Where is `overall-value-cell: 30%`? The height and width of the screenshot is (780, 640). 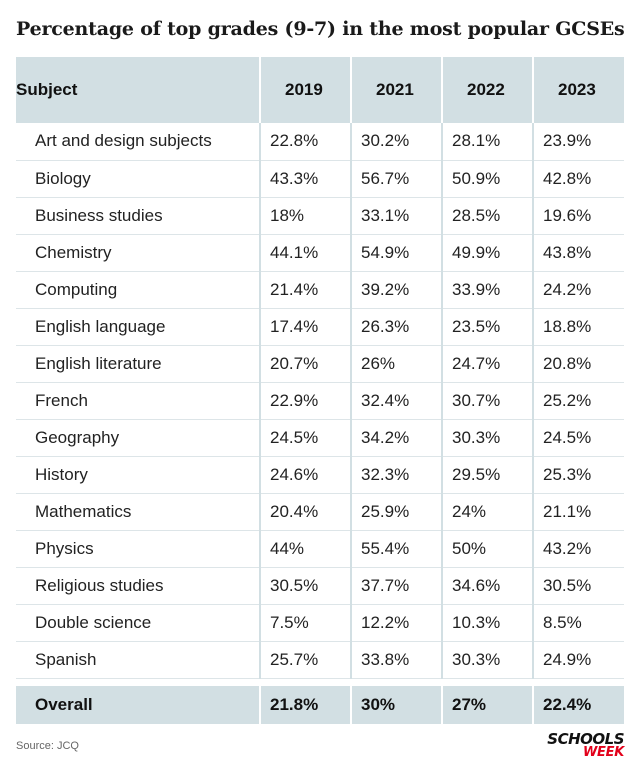
overall-value-cell: 30% is located at coordinates (397, 705).